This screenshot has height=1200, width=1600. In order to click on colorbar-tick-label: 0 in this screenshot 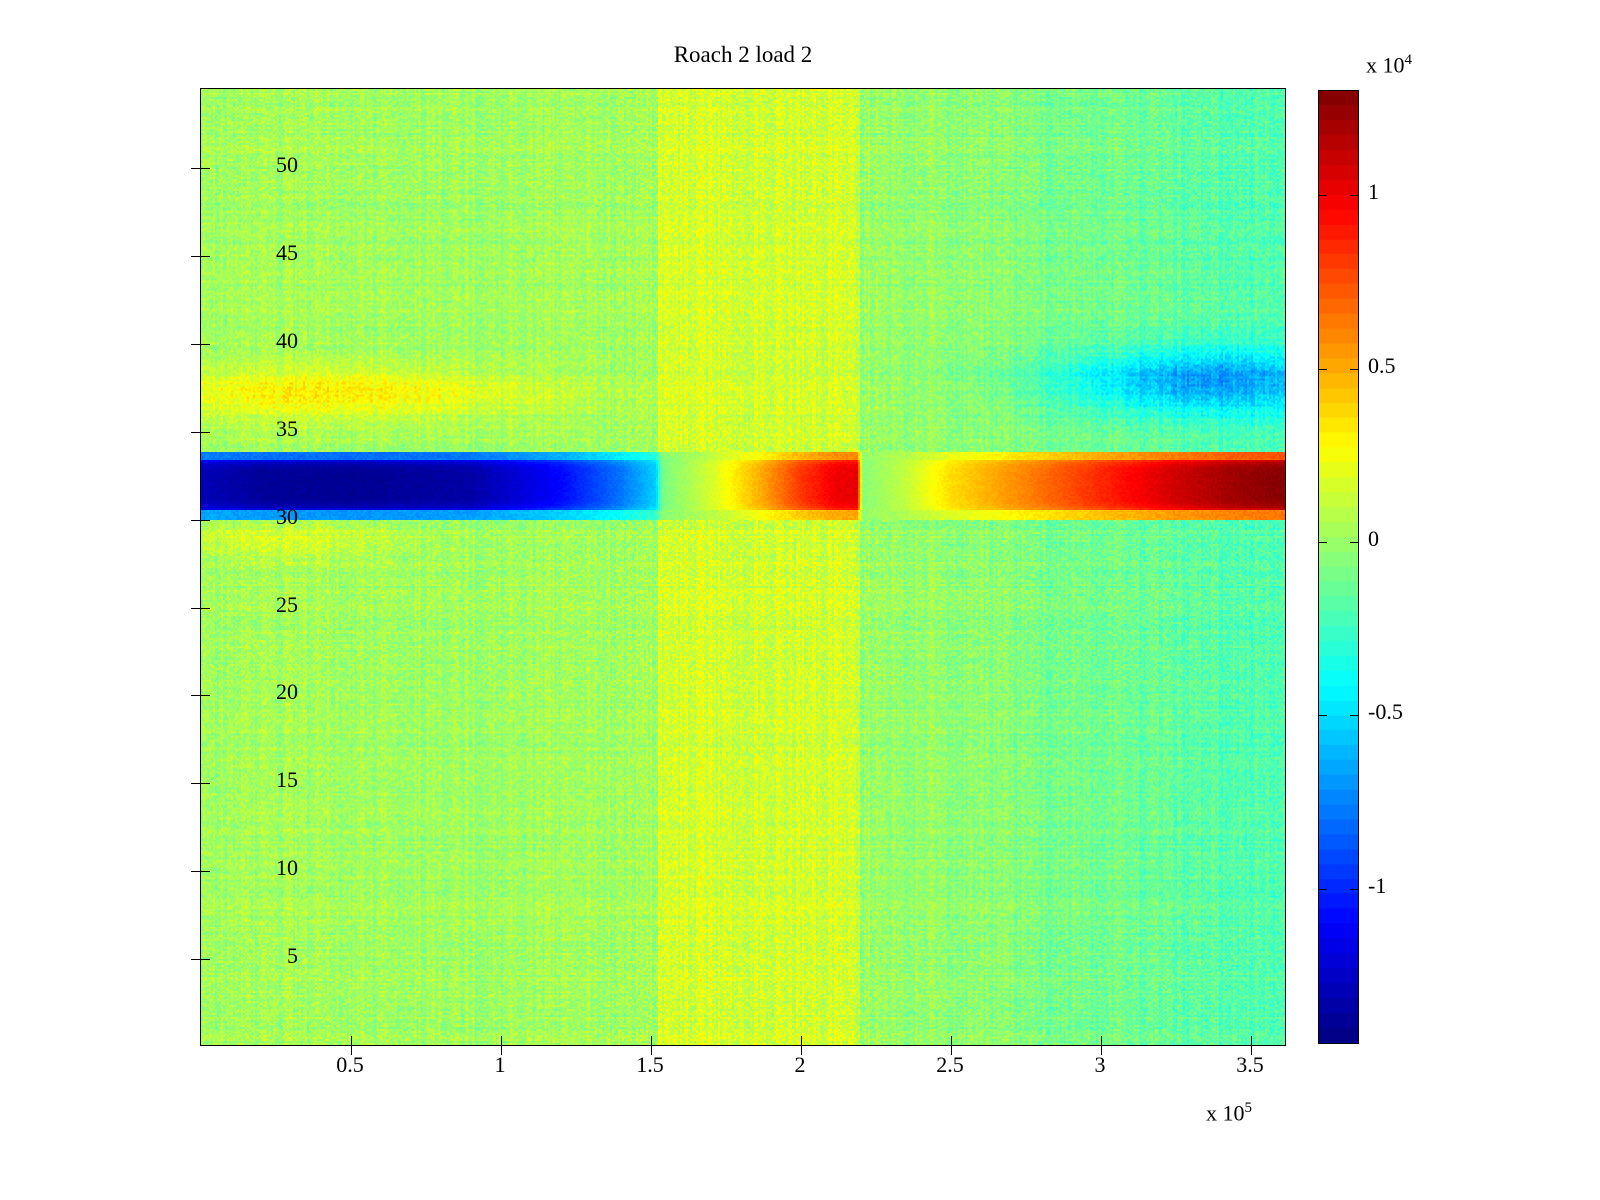, I will do `click(1373, 538)`.